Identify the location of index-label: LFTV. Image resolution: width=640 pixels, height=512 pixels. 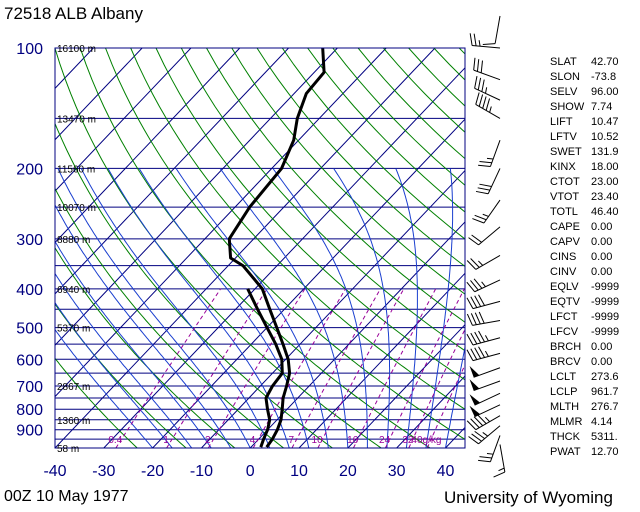
(563, 137).